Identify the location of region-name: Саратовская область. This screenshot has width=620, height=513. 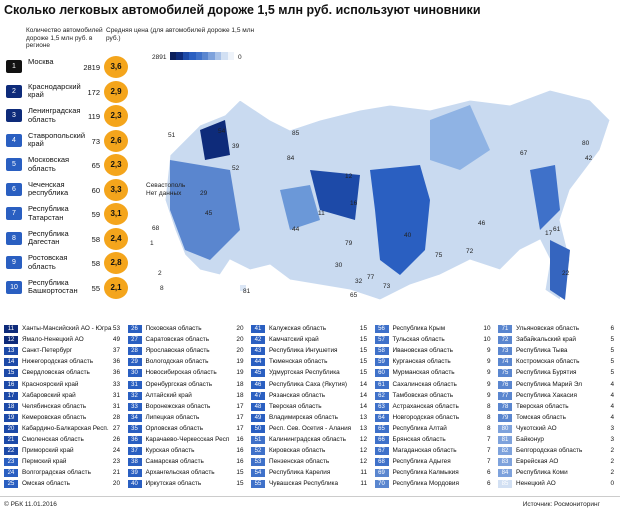
(177, 340).